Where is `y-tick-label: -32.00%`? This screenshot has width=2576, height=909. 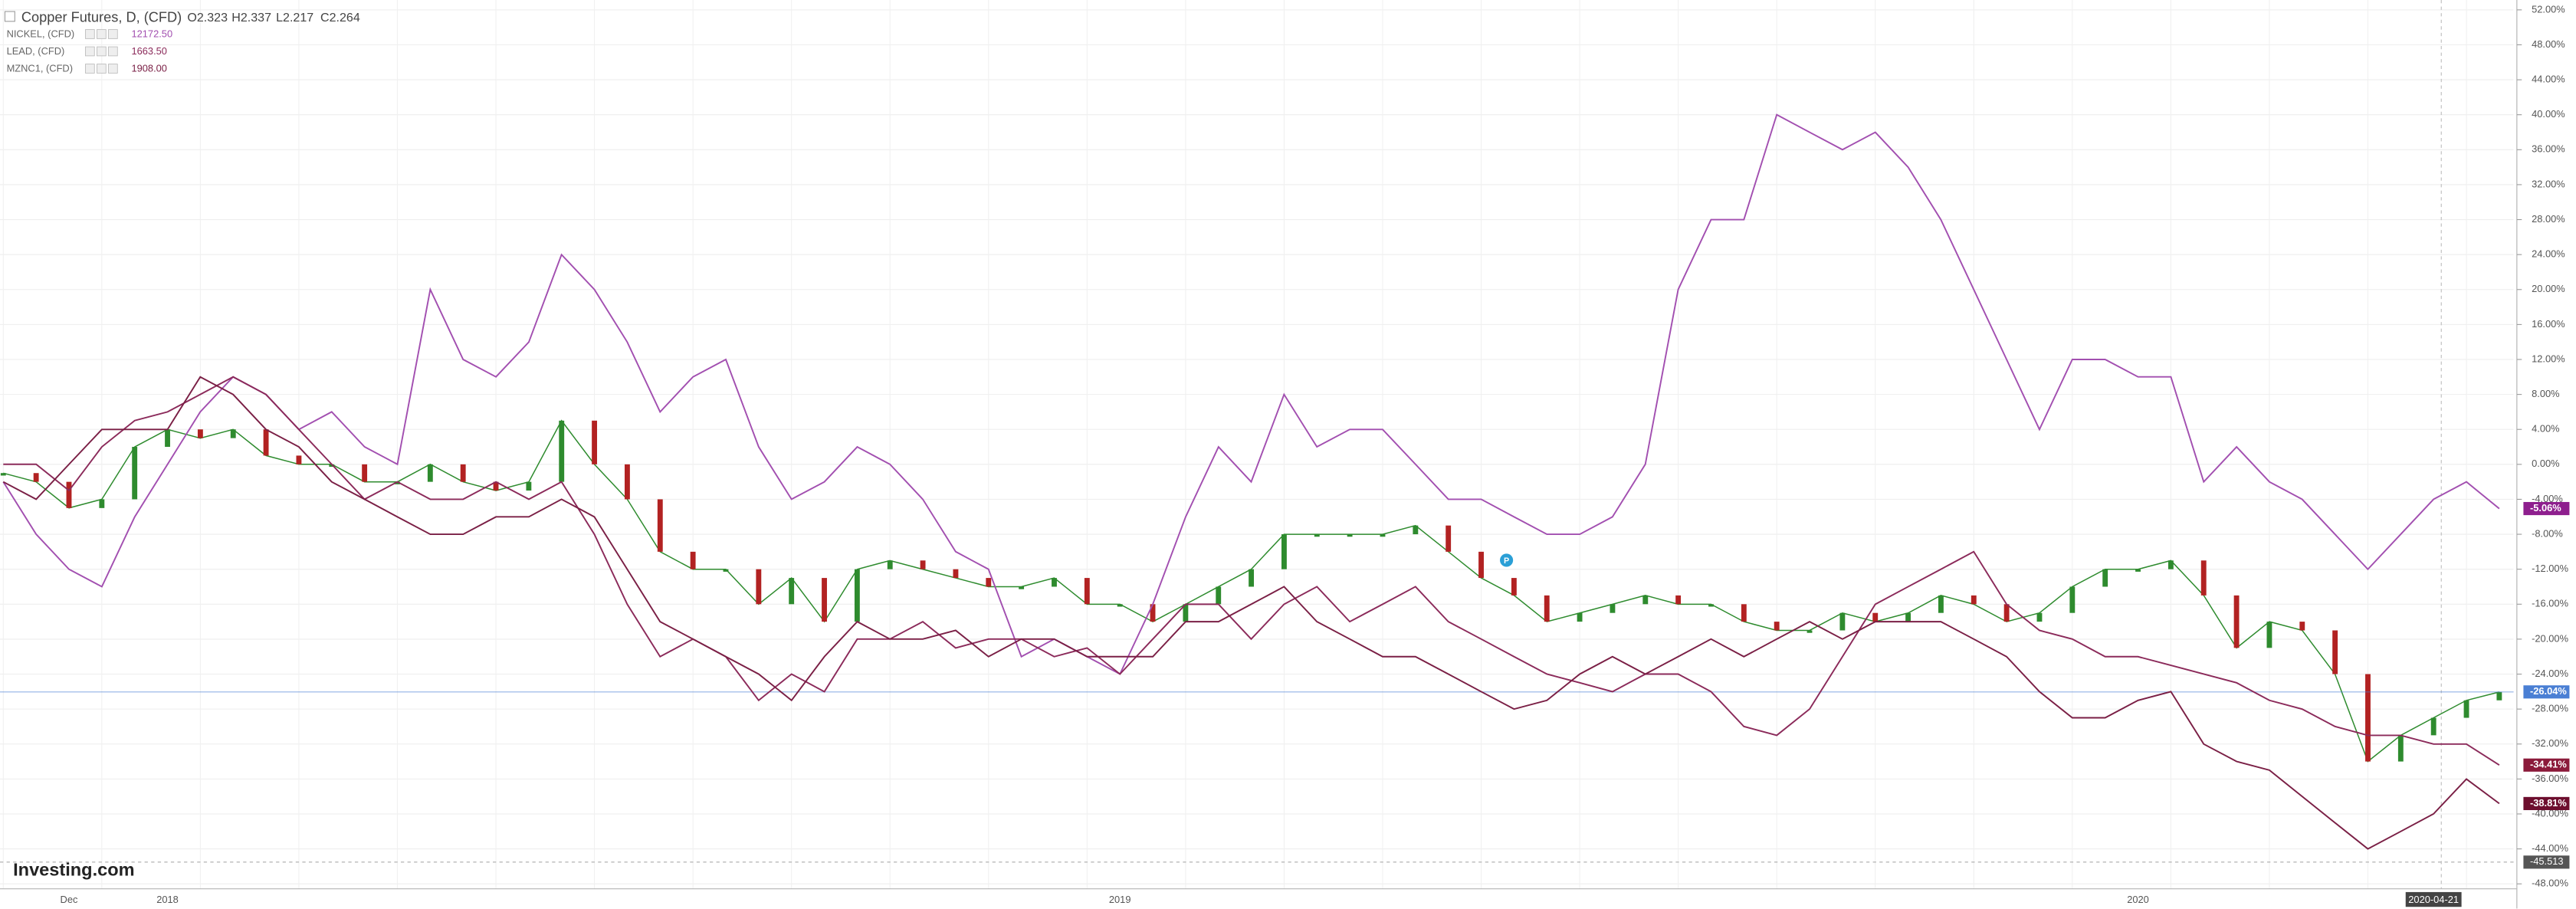
y-tick-label: -32.00% is located at coordinates (2550, 743).